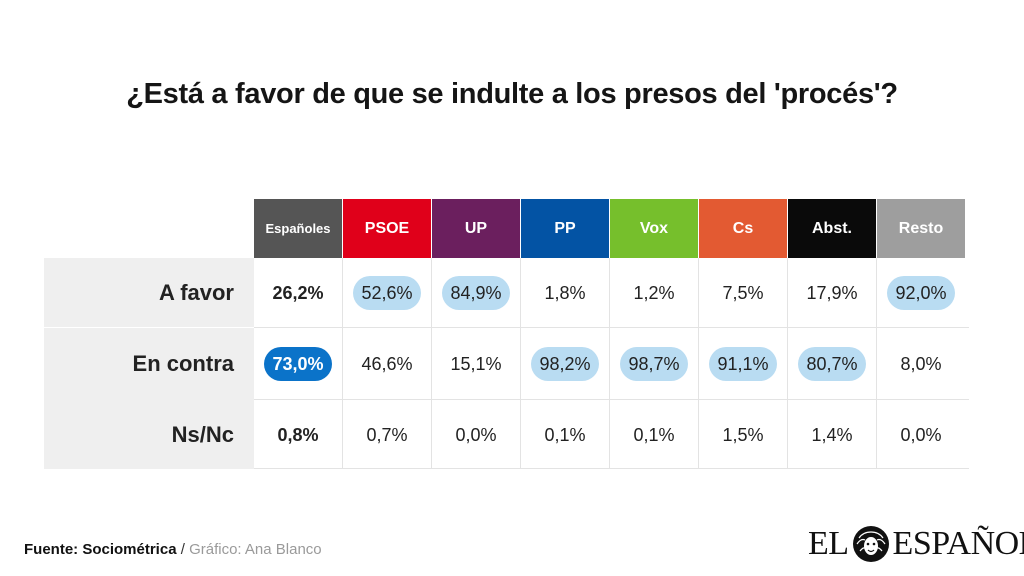 The width and height of the screenshot is (1024, 576). I want to click on highlighted-cell-value: 73,0%, so click(298, 364).